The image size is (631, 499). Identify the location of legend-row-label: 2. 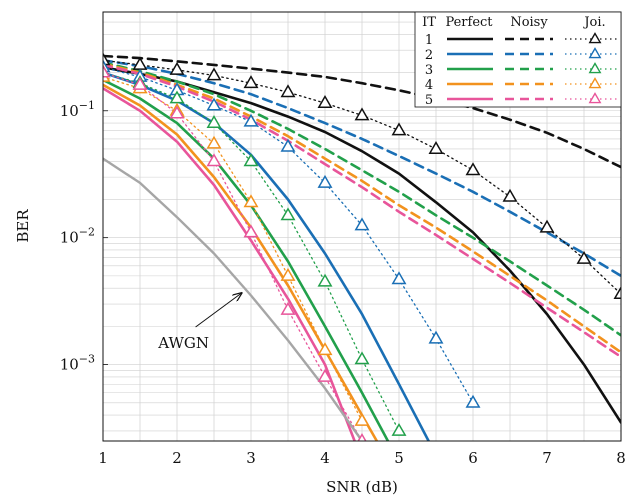
(429, 55).